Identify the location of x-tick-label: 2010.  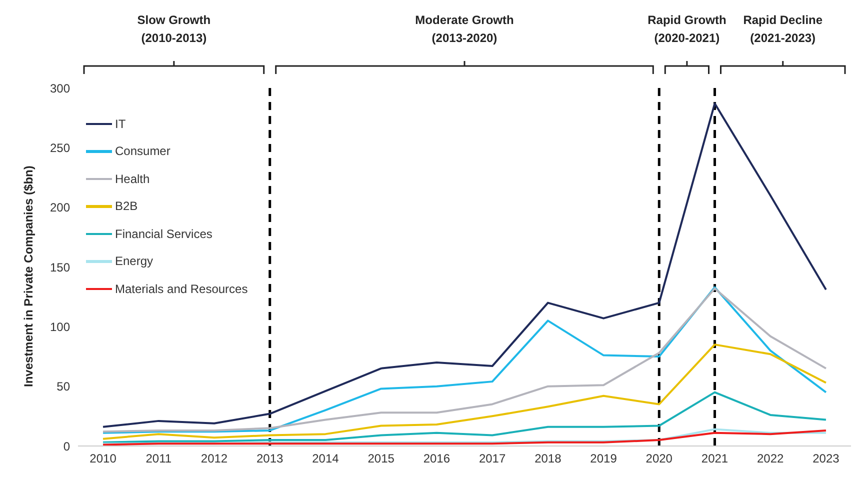
(103, 459).